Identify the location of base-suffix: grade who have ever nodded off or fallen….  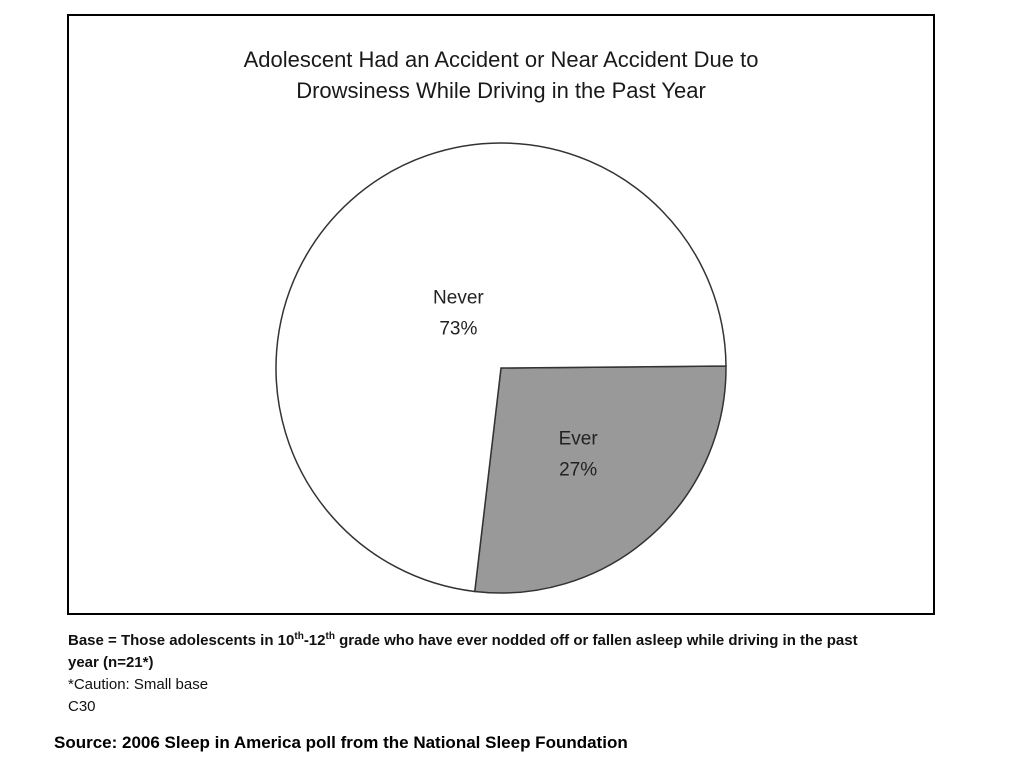
(463, 651).